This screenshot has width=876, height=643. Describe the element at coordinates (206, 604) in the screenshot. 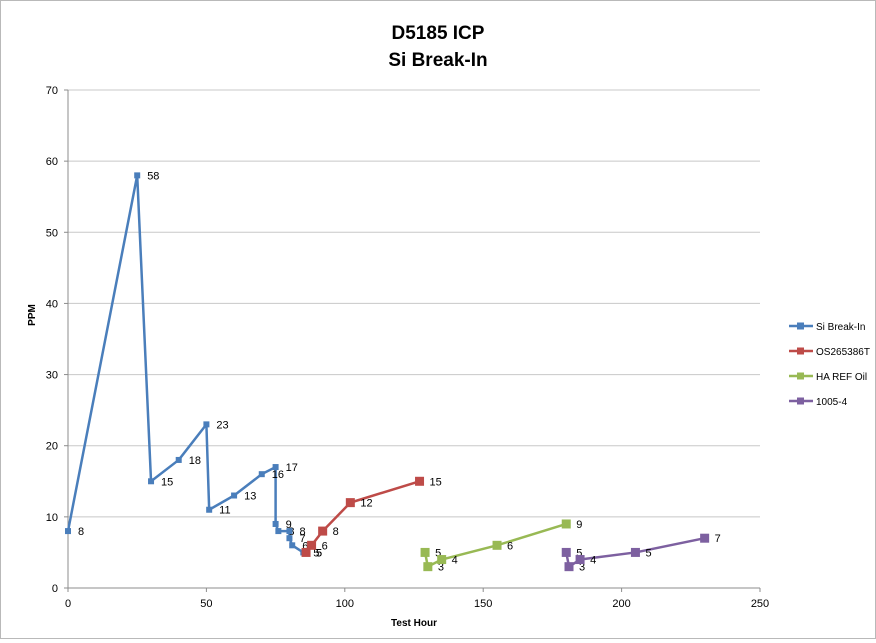

I see `x-tick-label-50: 50` at that location.